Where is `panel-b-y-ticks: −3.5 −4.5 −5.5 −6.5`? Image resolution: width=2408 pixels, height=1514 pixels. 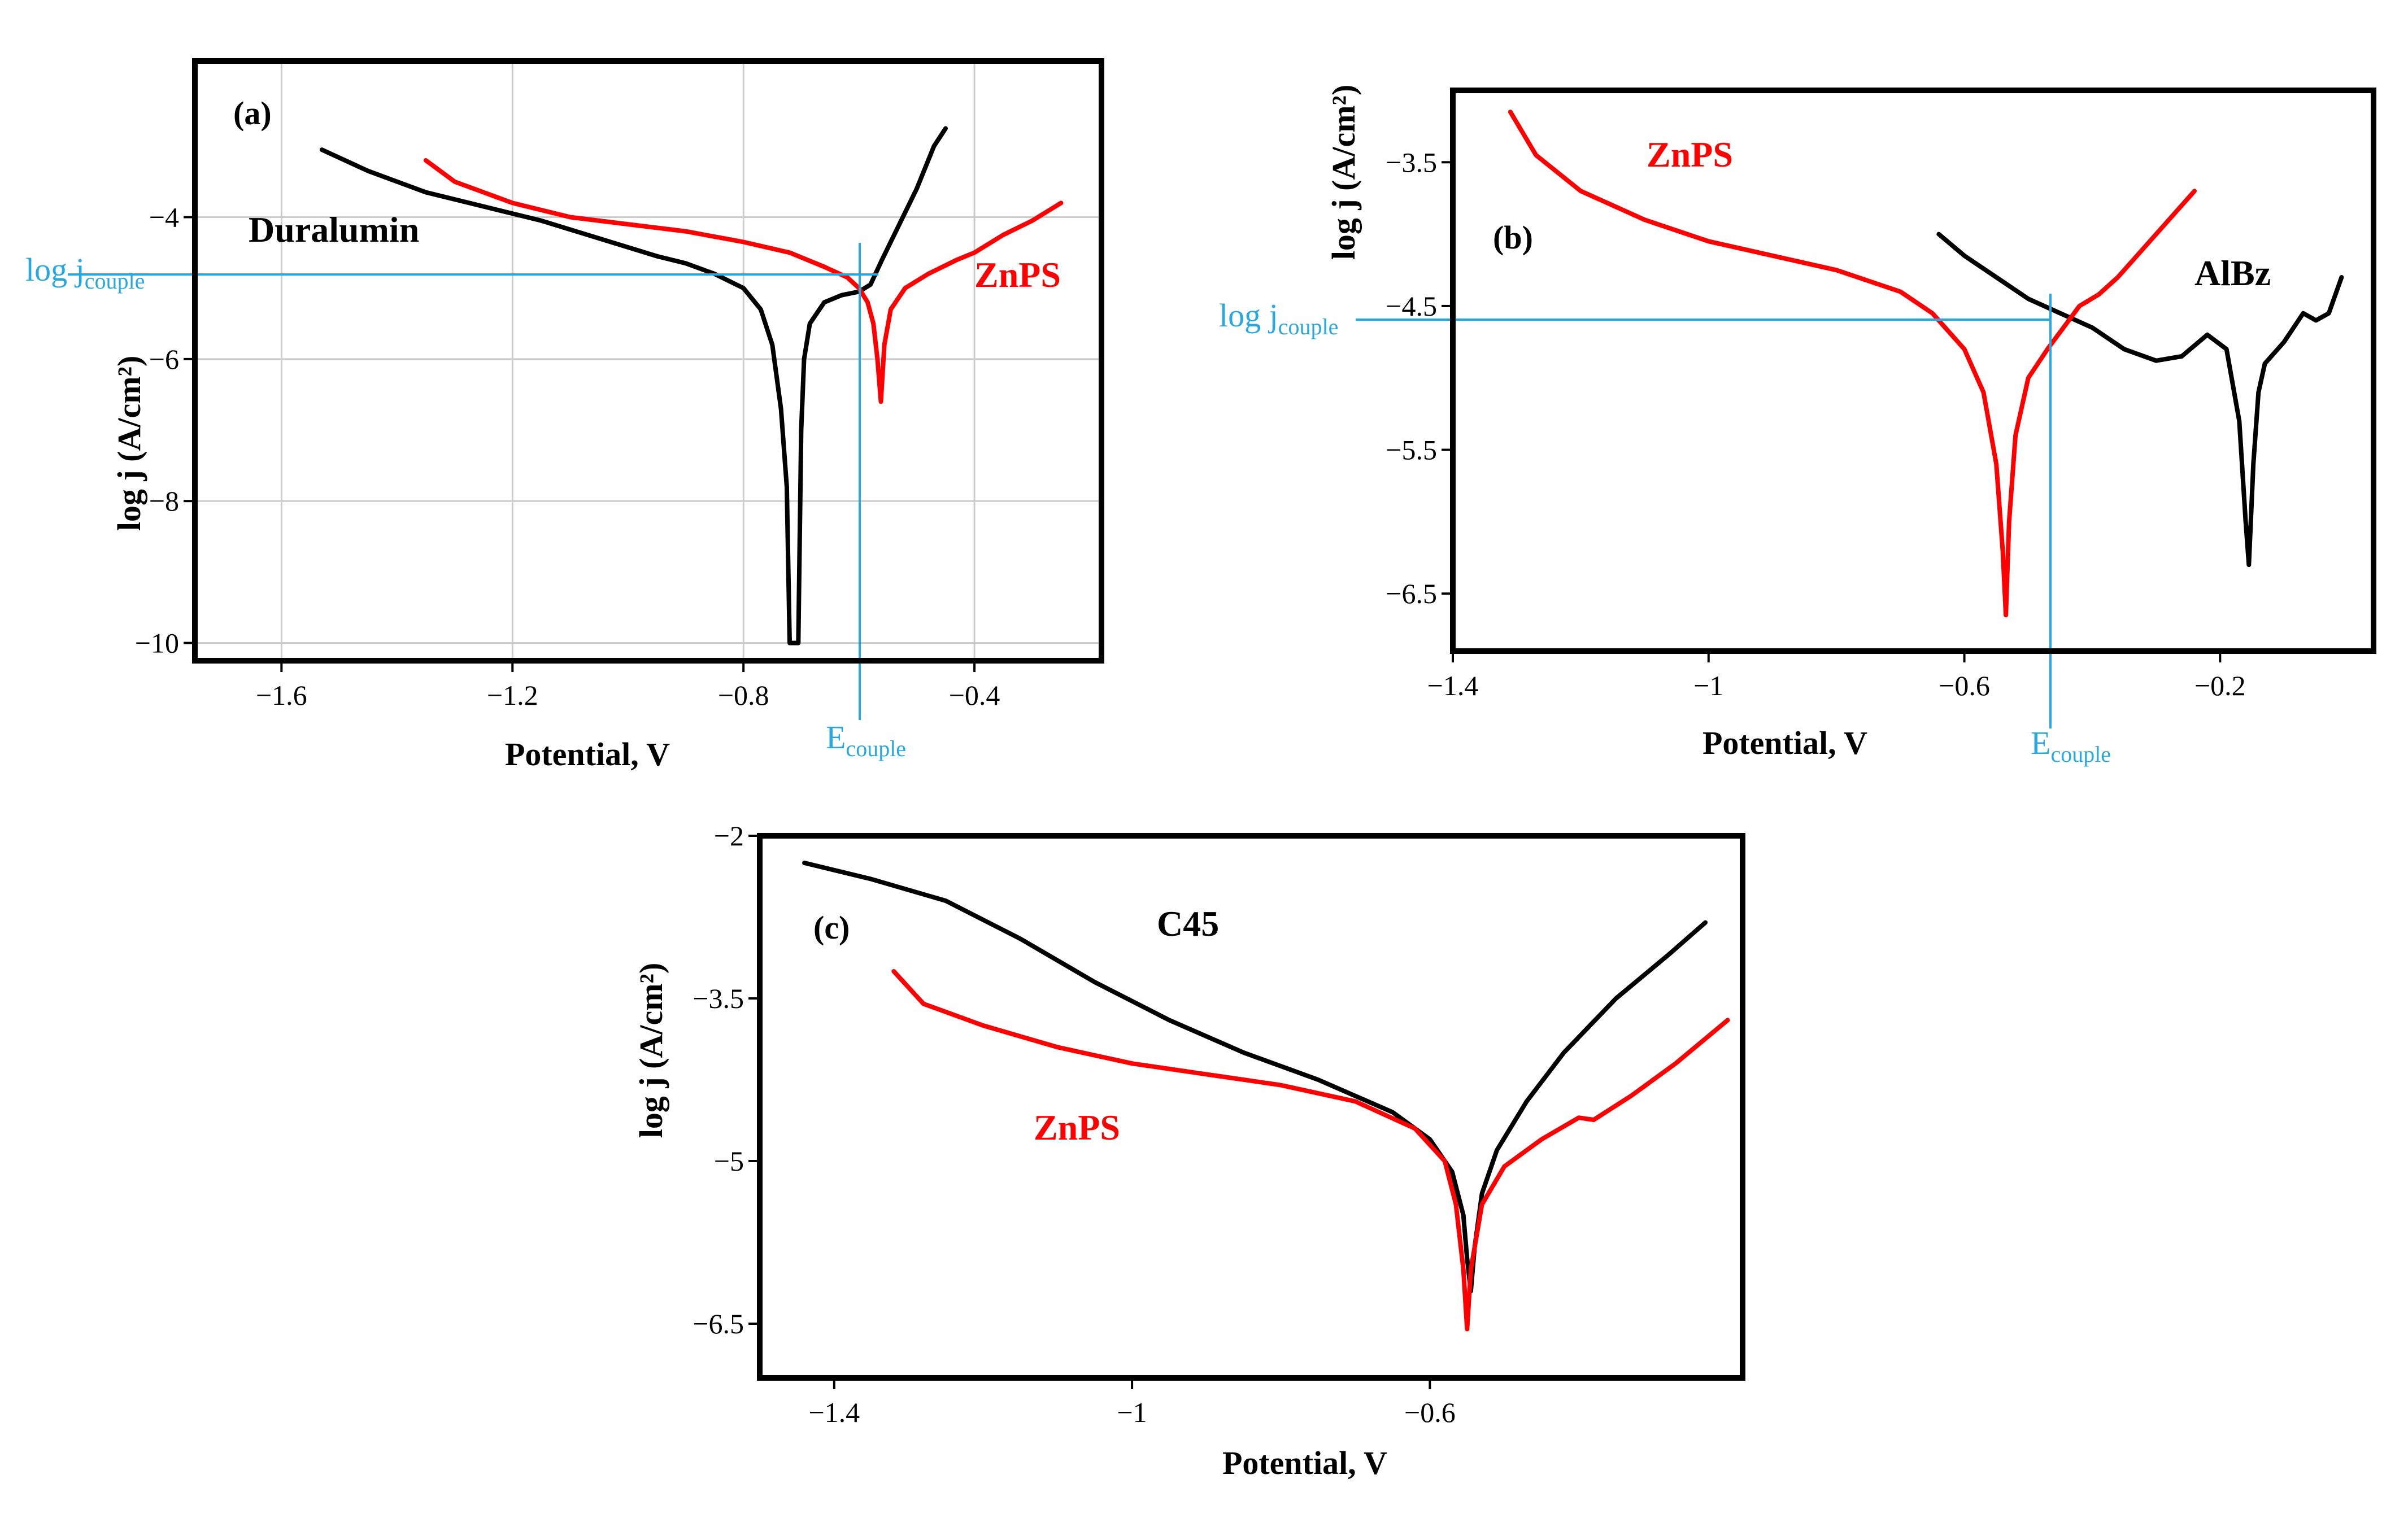
panel-b-y-ticks: −3.5 −4.5 −5.5 −6.5 is located at coordinates (1418, 378).